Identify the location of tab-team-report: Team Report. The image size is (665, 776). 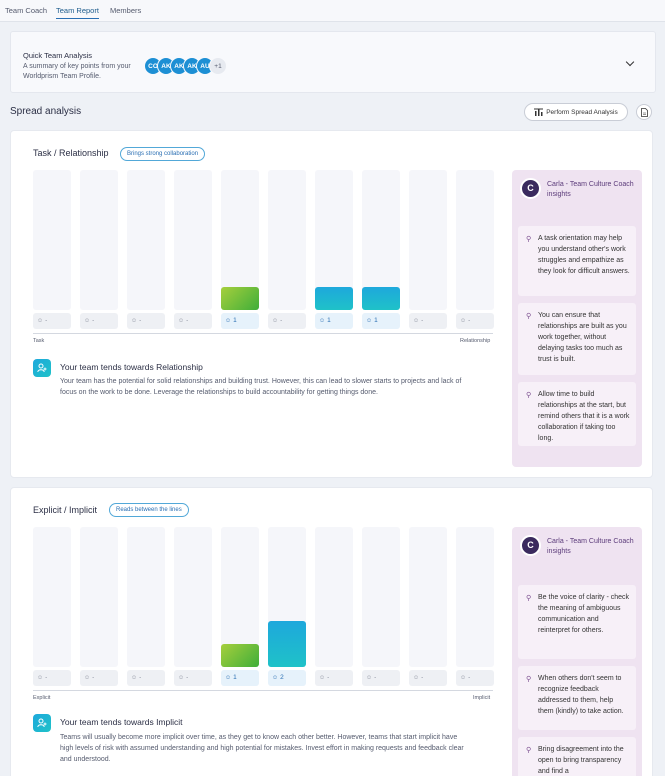
(77, 12).